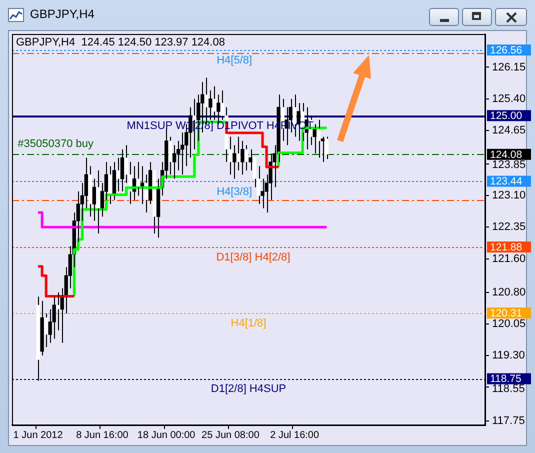 Image resolution: width=535 pixels, height=453 pixels. Describe the element at coordinates (248, 324) in the screenshot. I see `ref-line-label: H4[1/8]` at that location.